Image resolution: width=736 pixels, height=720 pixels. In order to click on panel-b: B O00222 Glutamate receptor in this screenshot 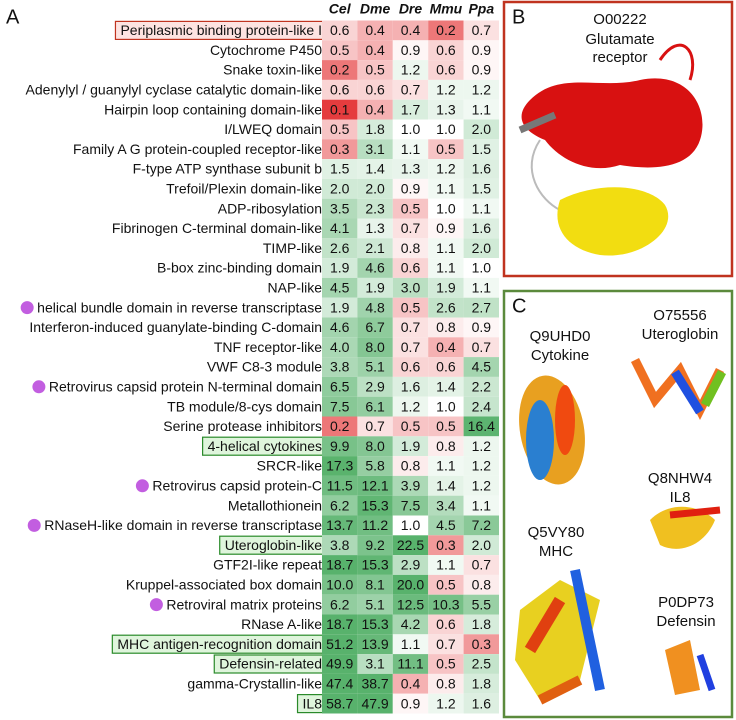, I will do `click(618, 139)`.